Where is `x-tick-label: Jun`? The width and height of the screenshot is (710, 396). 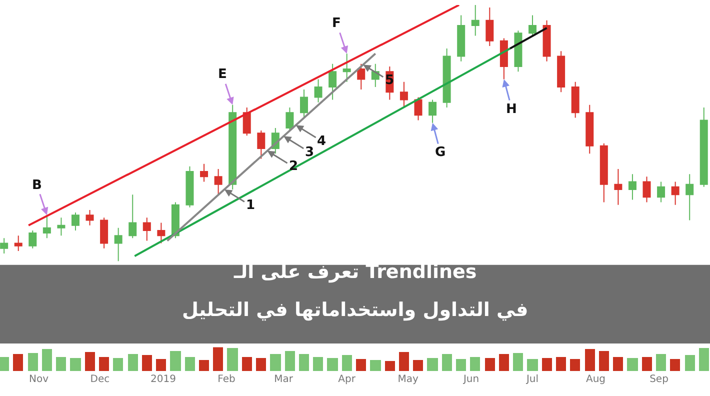
x-tick-label: Jun is located at coordinates (471, 379).